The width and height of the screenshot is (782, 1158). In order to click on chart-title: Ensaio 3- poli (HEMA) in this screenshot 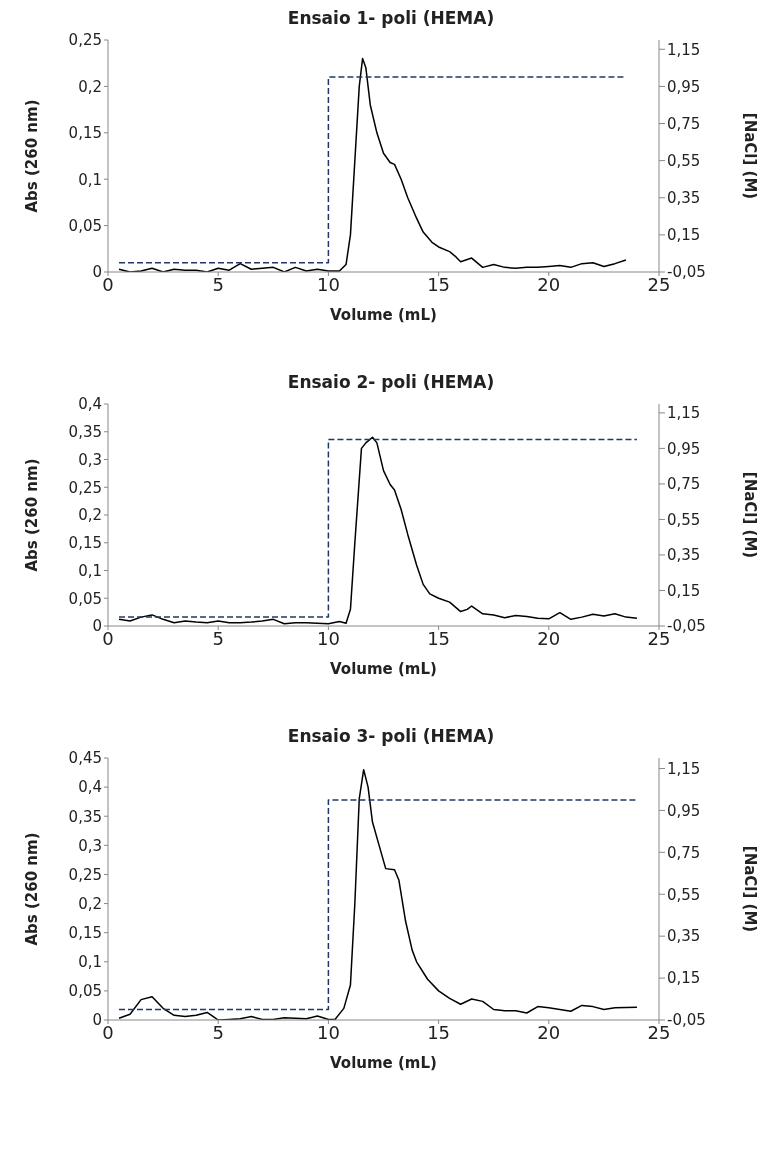, I will do `click(391, 737)`.